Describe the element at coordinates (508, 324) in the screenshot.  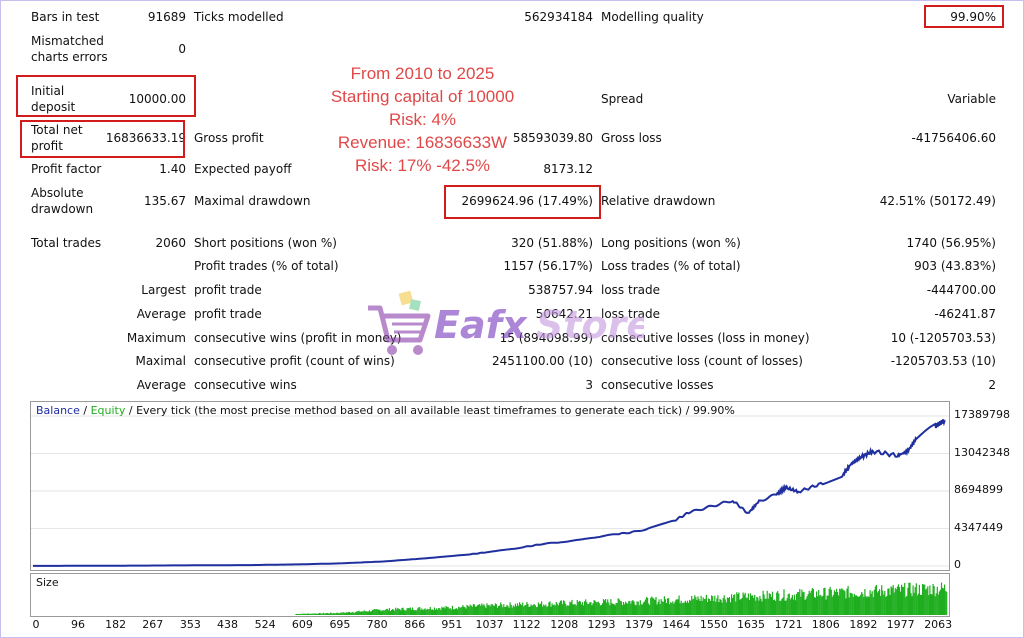
I see `eafx-store-watermark: Eafx Store` at that location.